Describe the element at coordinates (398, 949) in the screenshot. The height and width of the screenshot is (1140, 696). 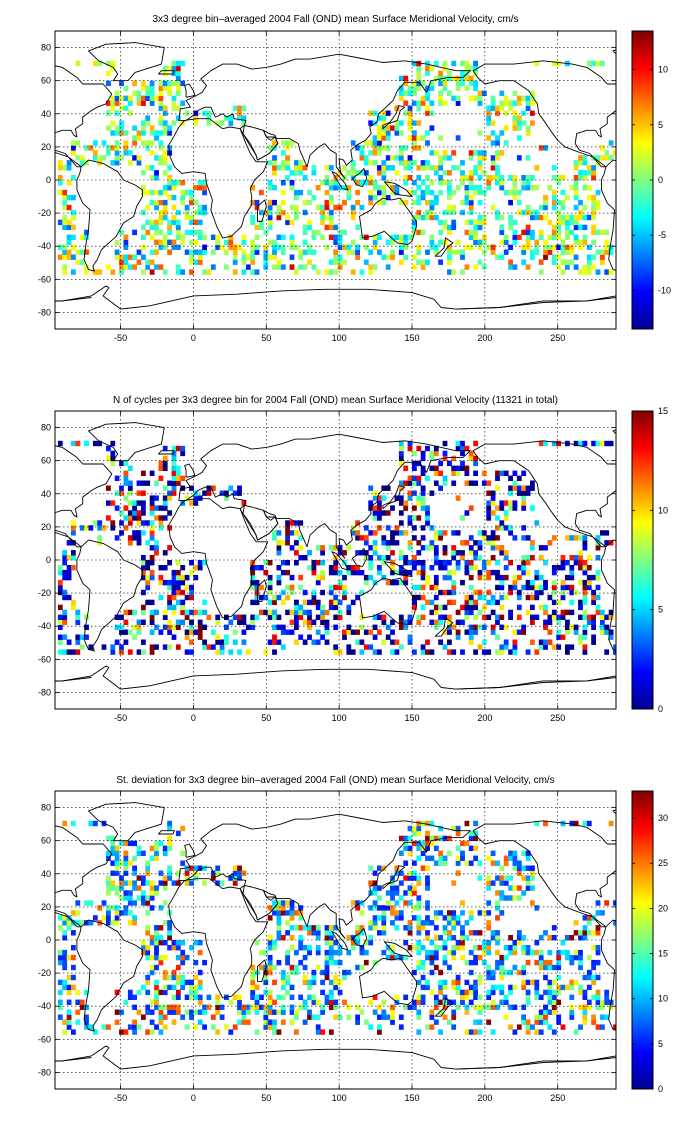
I see `coastline-new-guinea` at that location.